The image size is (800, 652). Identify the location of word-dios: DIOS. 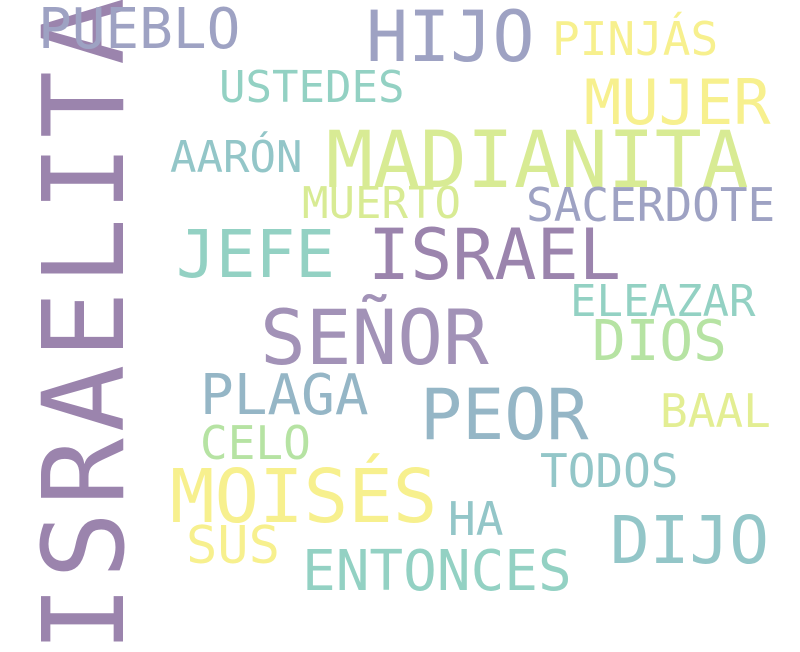
(659, 341).